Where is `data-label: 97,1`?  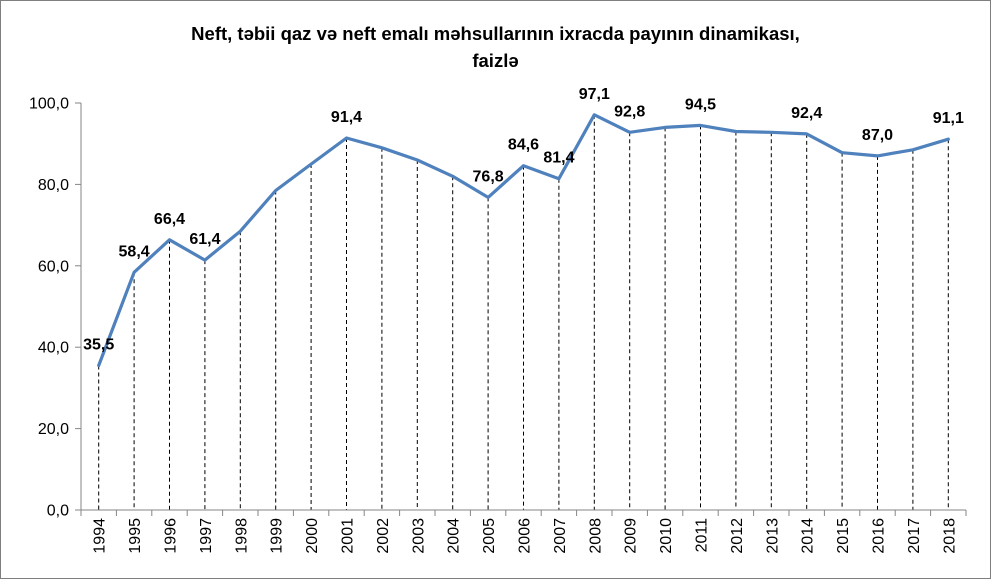
data-label: 97,1 is located at coordinates (594, 94).